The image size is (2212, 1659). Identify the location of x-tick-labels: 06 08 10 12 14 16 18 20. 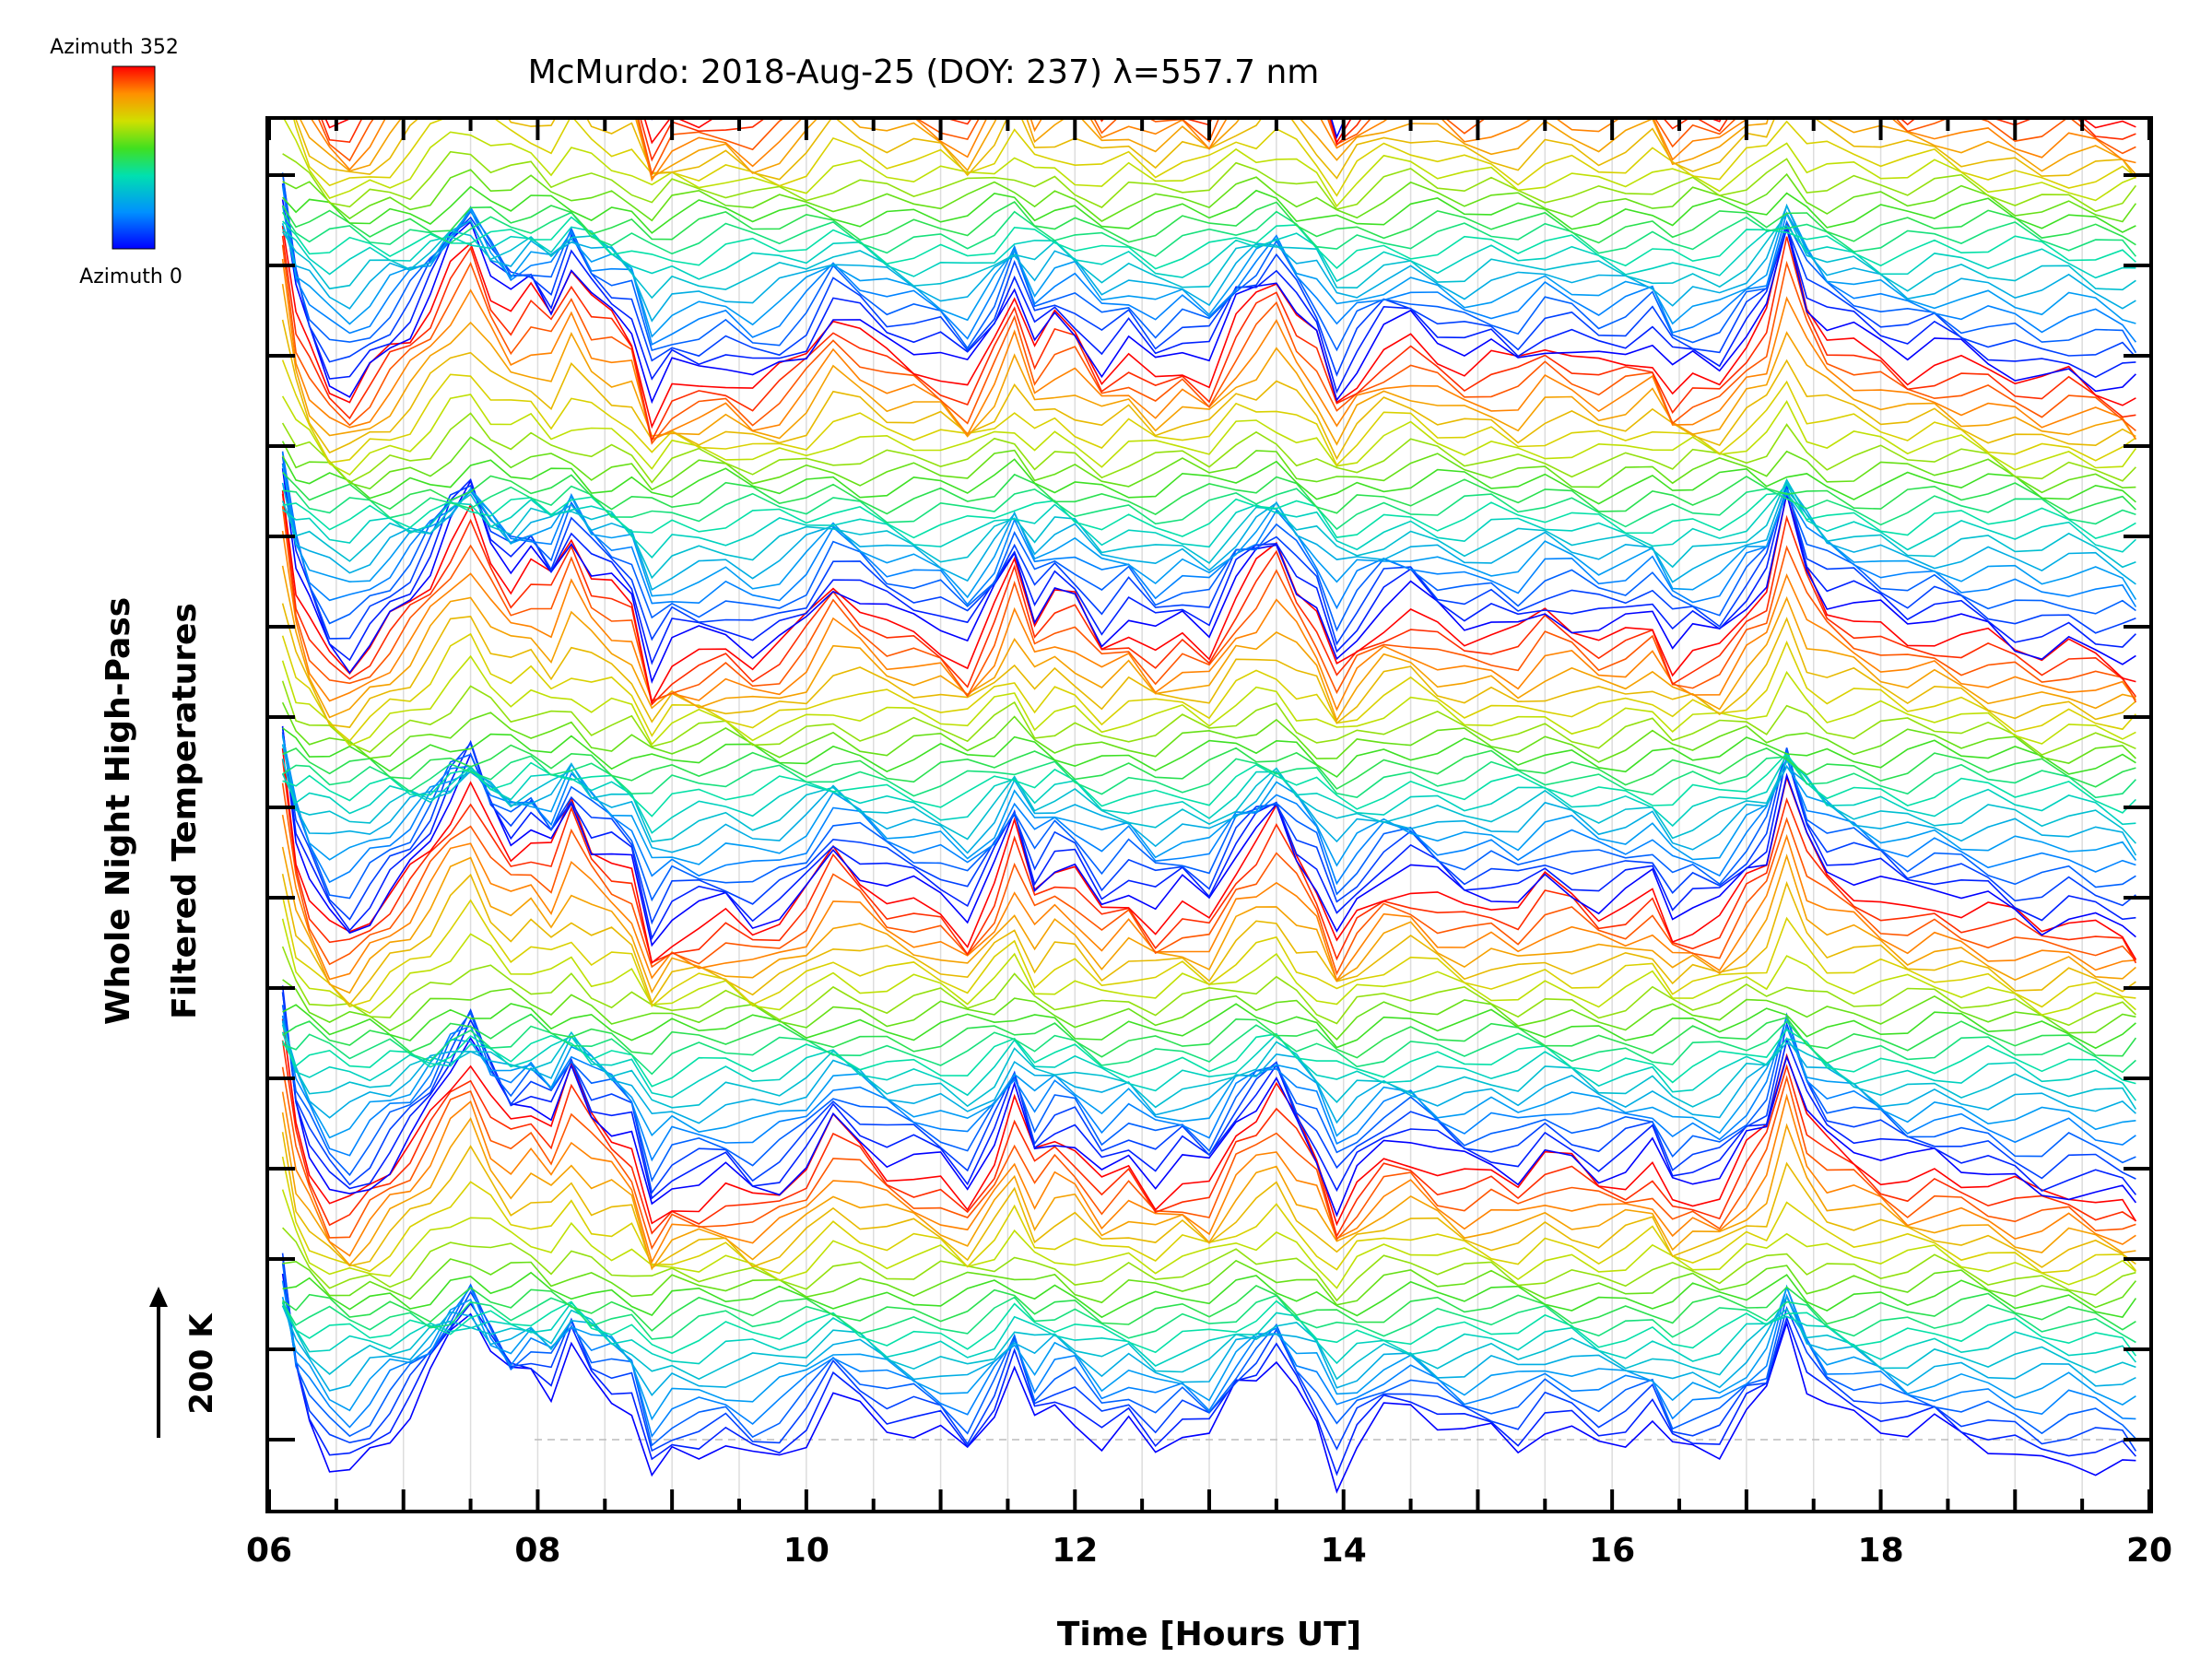
(1209, 1551).